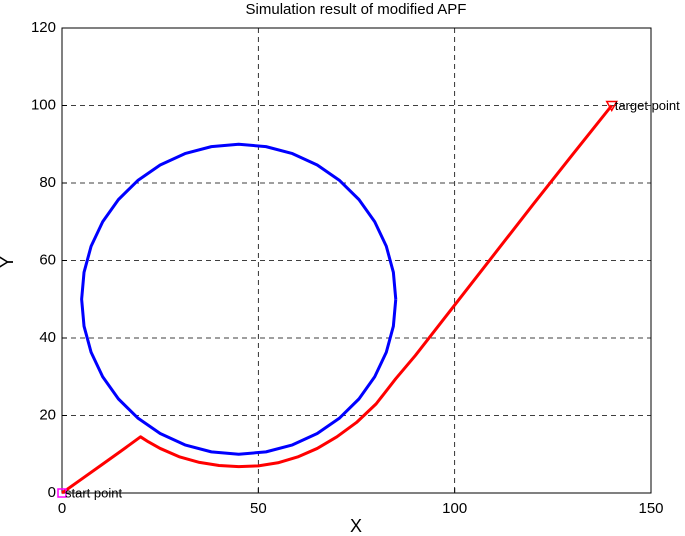 The image size is (685, 536). Describe the element at coordinates (52, 492) in the screenshot. I see `y-tick-label: 0` at that location.